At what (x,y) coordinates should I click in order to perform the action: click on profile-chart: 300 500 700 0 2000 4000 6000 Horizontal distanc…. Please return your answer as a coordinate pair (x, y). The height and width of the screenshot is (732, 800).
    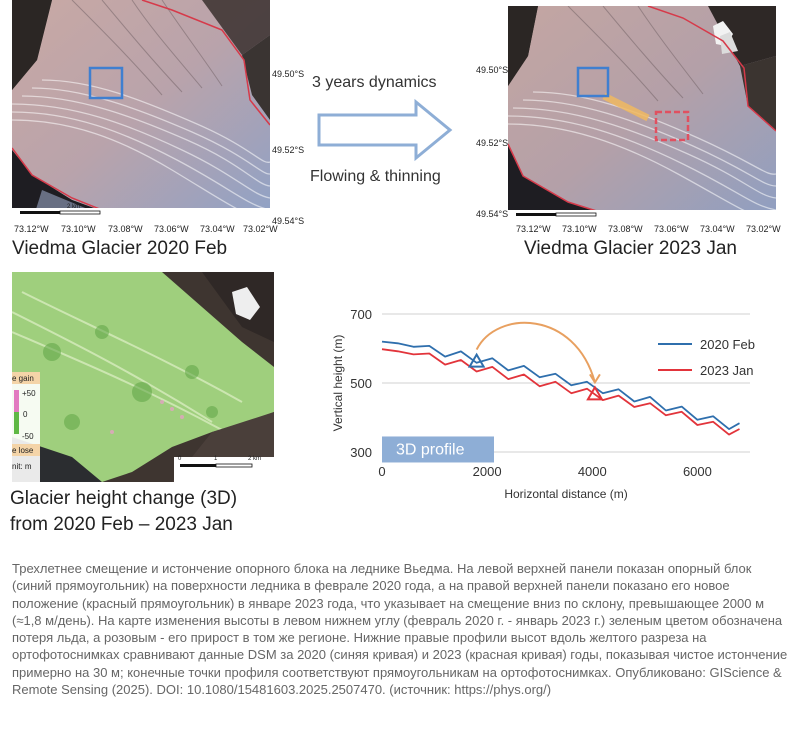
    Looking at the image, I should click on (543, 404).